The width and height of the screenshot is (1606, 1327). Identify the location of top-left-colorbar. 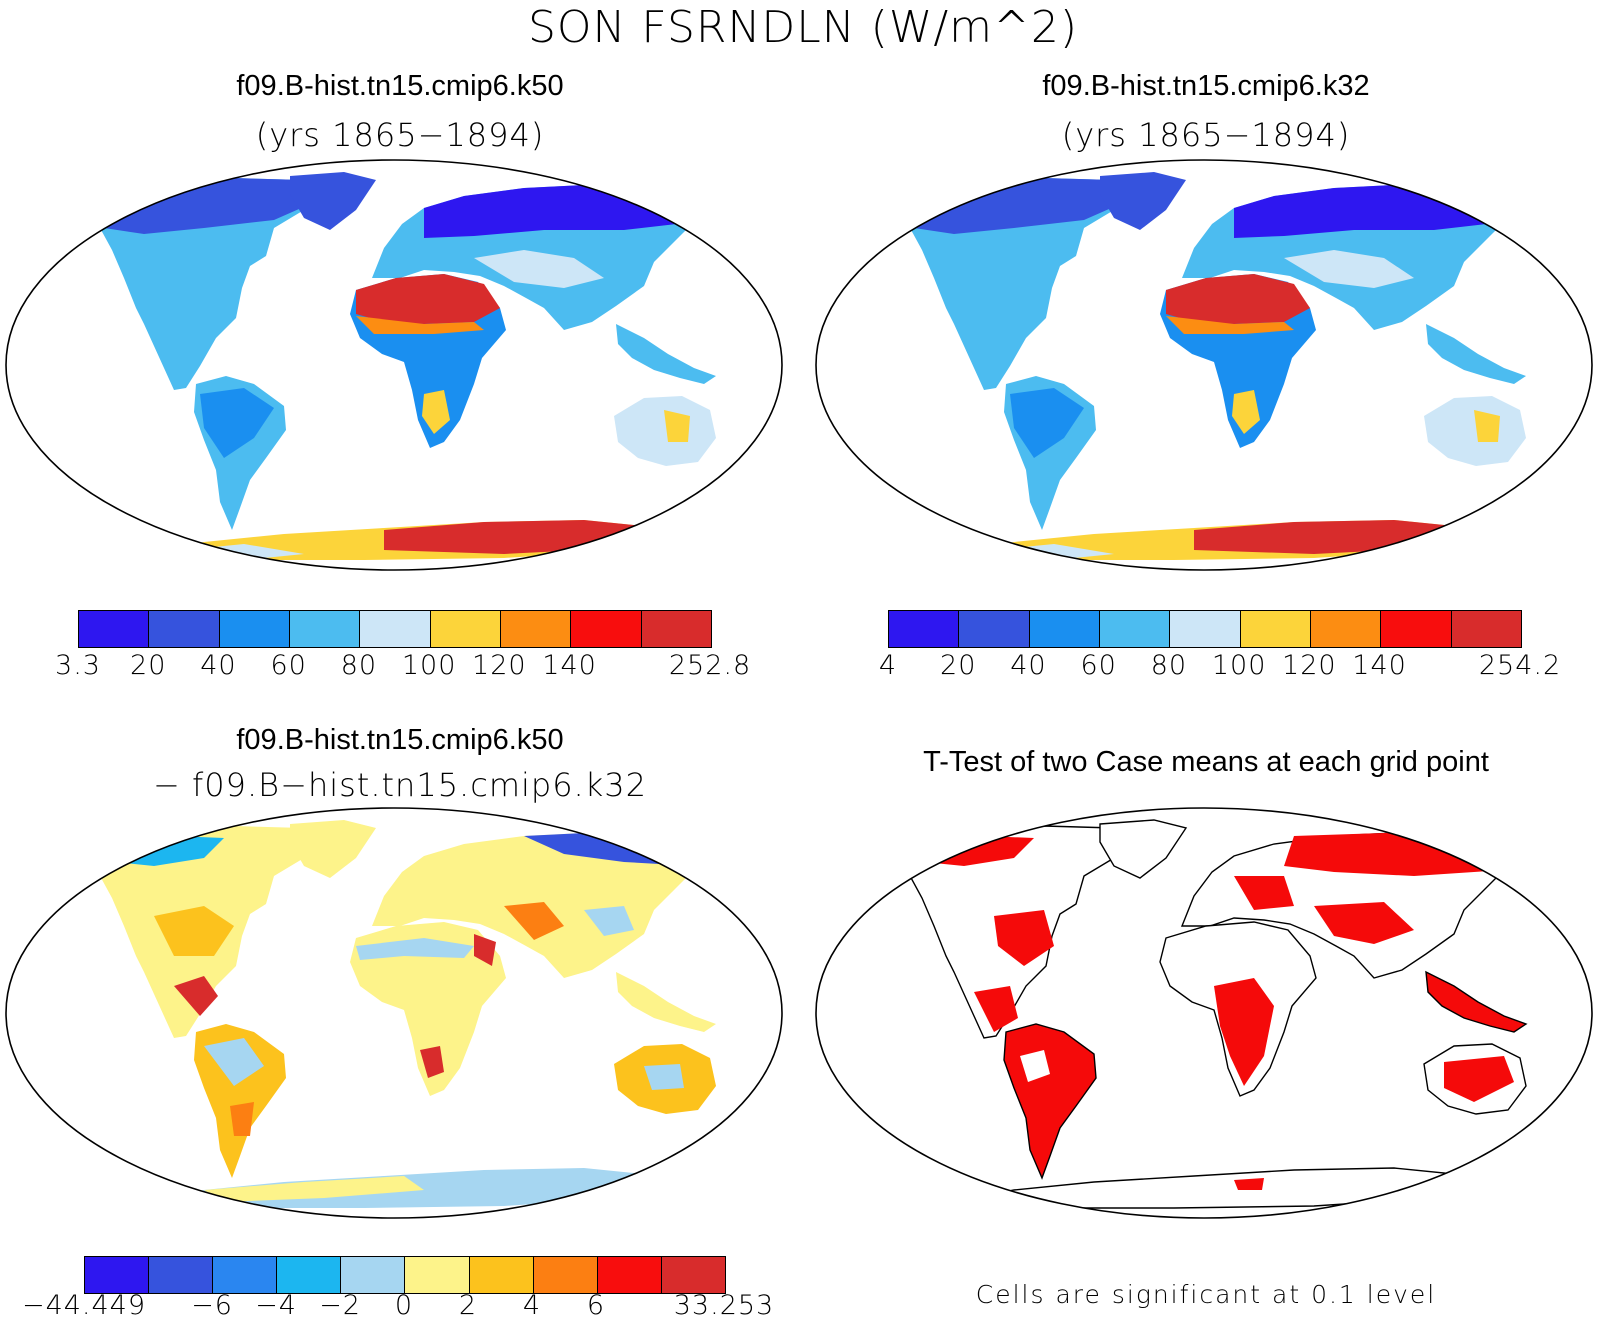
(395, 629).